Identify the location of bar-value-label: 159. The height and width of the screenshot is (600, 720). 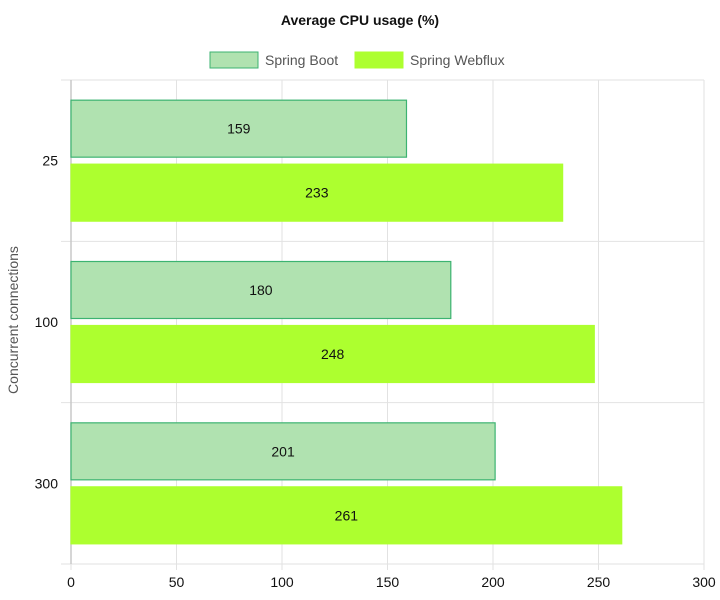
(239, 129).